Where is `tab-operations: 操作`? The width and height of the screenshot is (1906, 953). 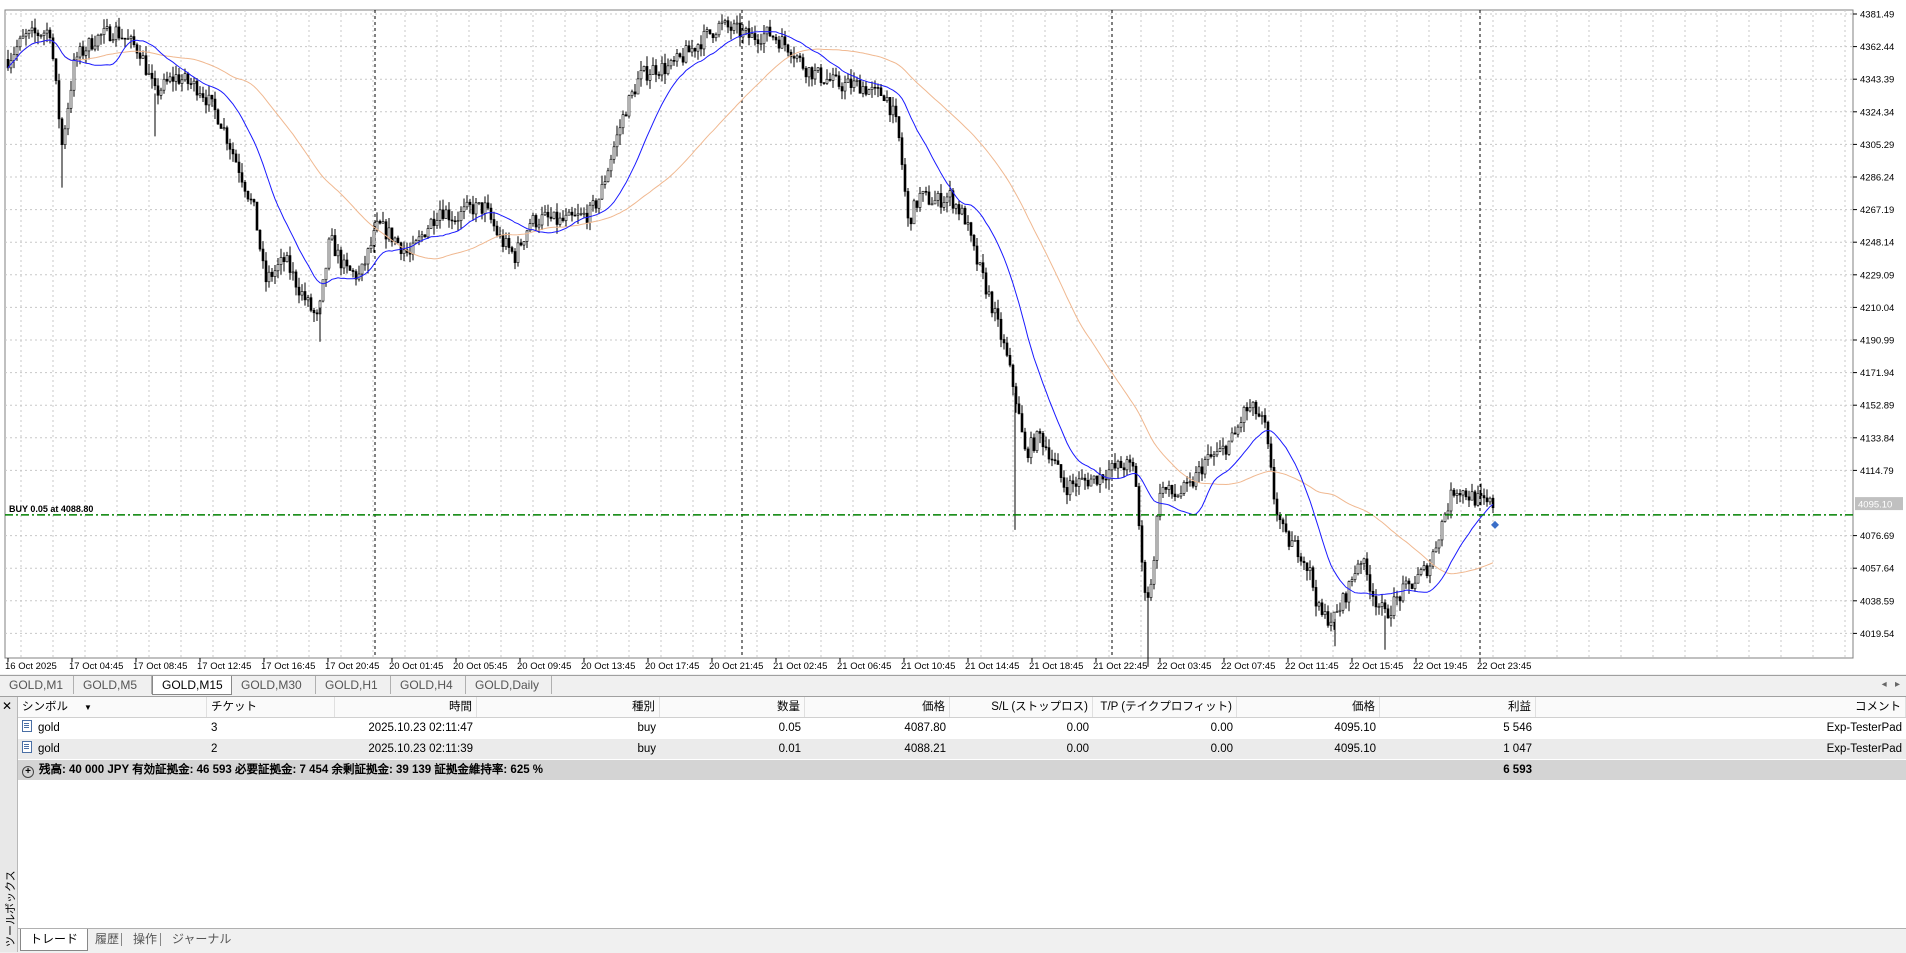 tab-operations: 操作 is located at coordinates (145, 939).